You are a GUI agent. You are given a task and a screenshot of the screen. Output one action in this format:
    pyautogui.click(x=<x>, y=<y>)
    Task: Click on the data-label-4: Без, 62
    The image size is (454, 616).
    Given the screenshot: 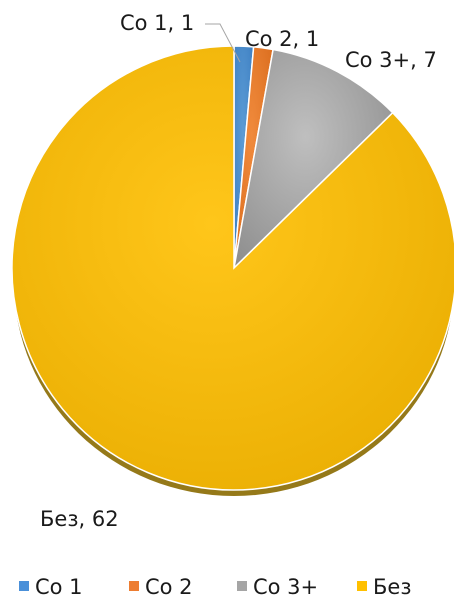 What is the action you would take?
    pyautogui.click(x=79, y=519)
    